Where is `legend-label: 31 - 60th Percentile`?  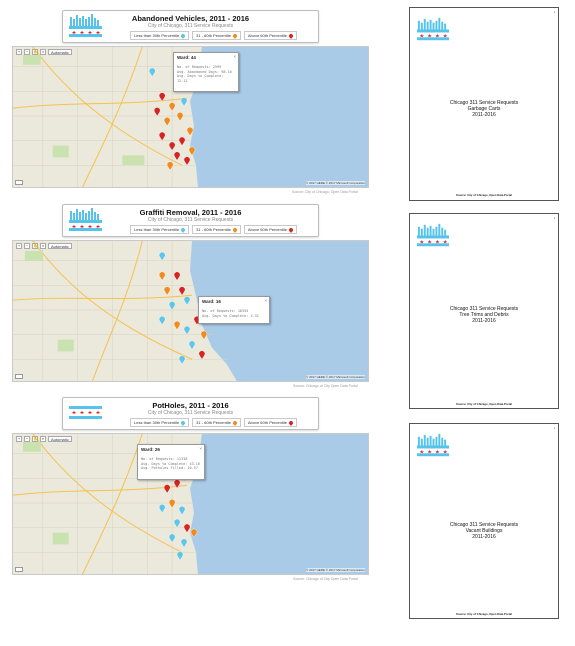
legend-label: 31 - 60th Percentile is located at coordinates (213, 229).